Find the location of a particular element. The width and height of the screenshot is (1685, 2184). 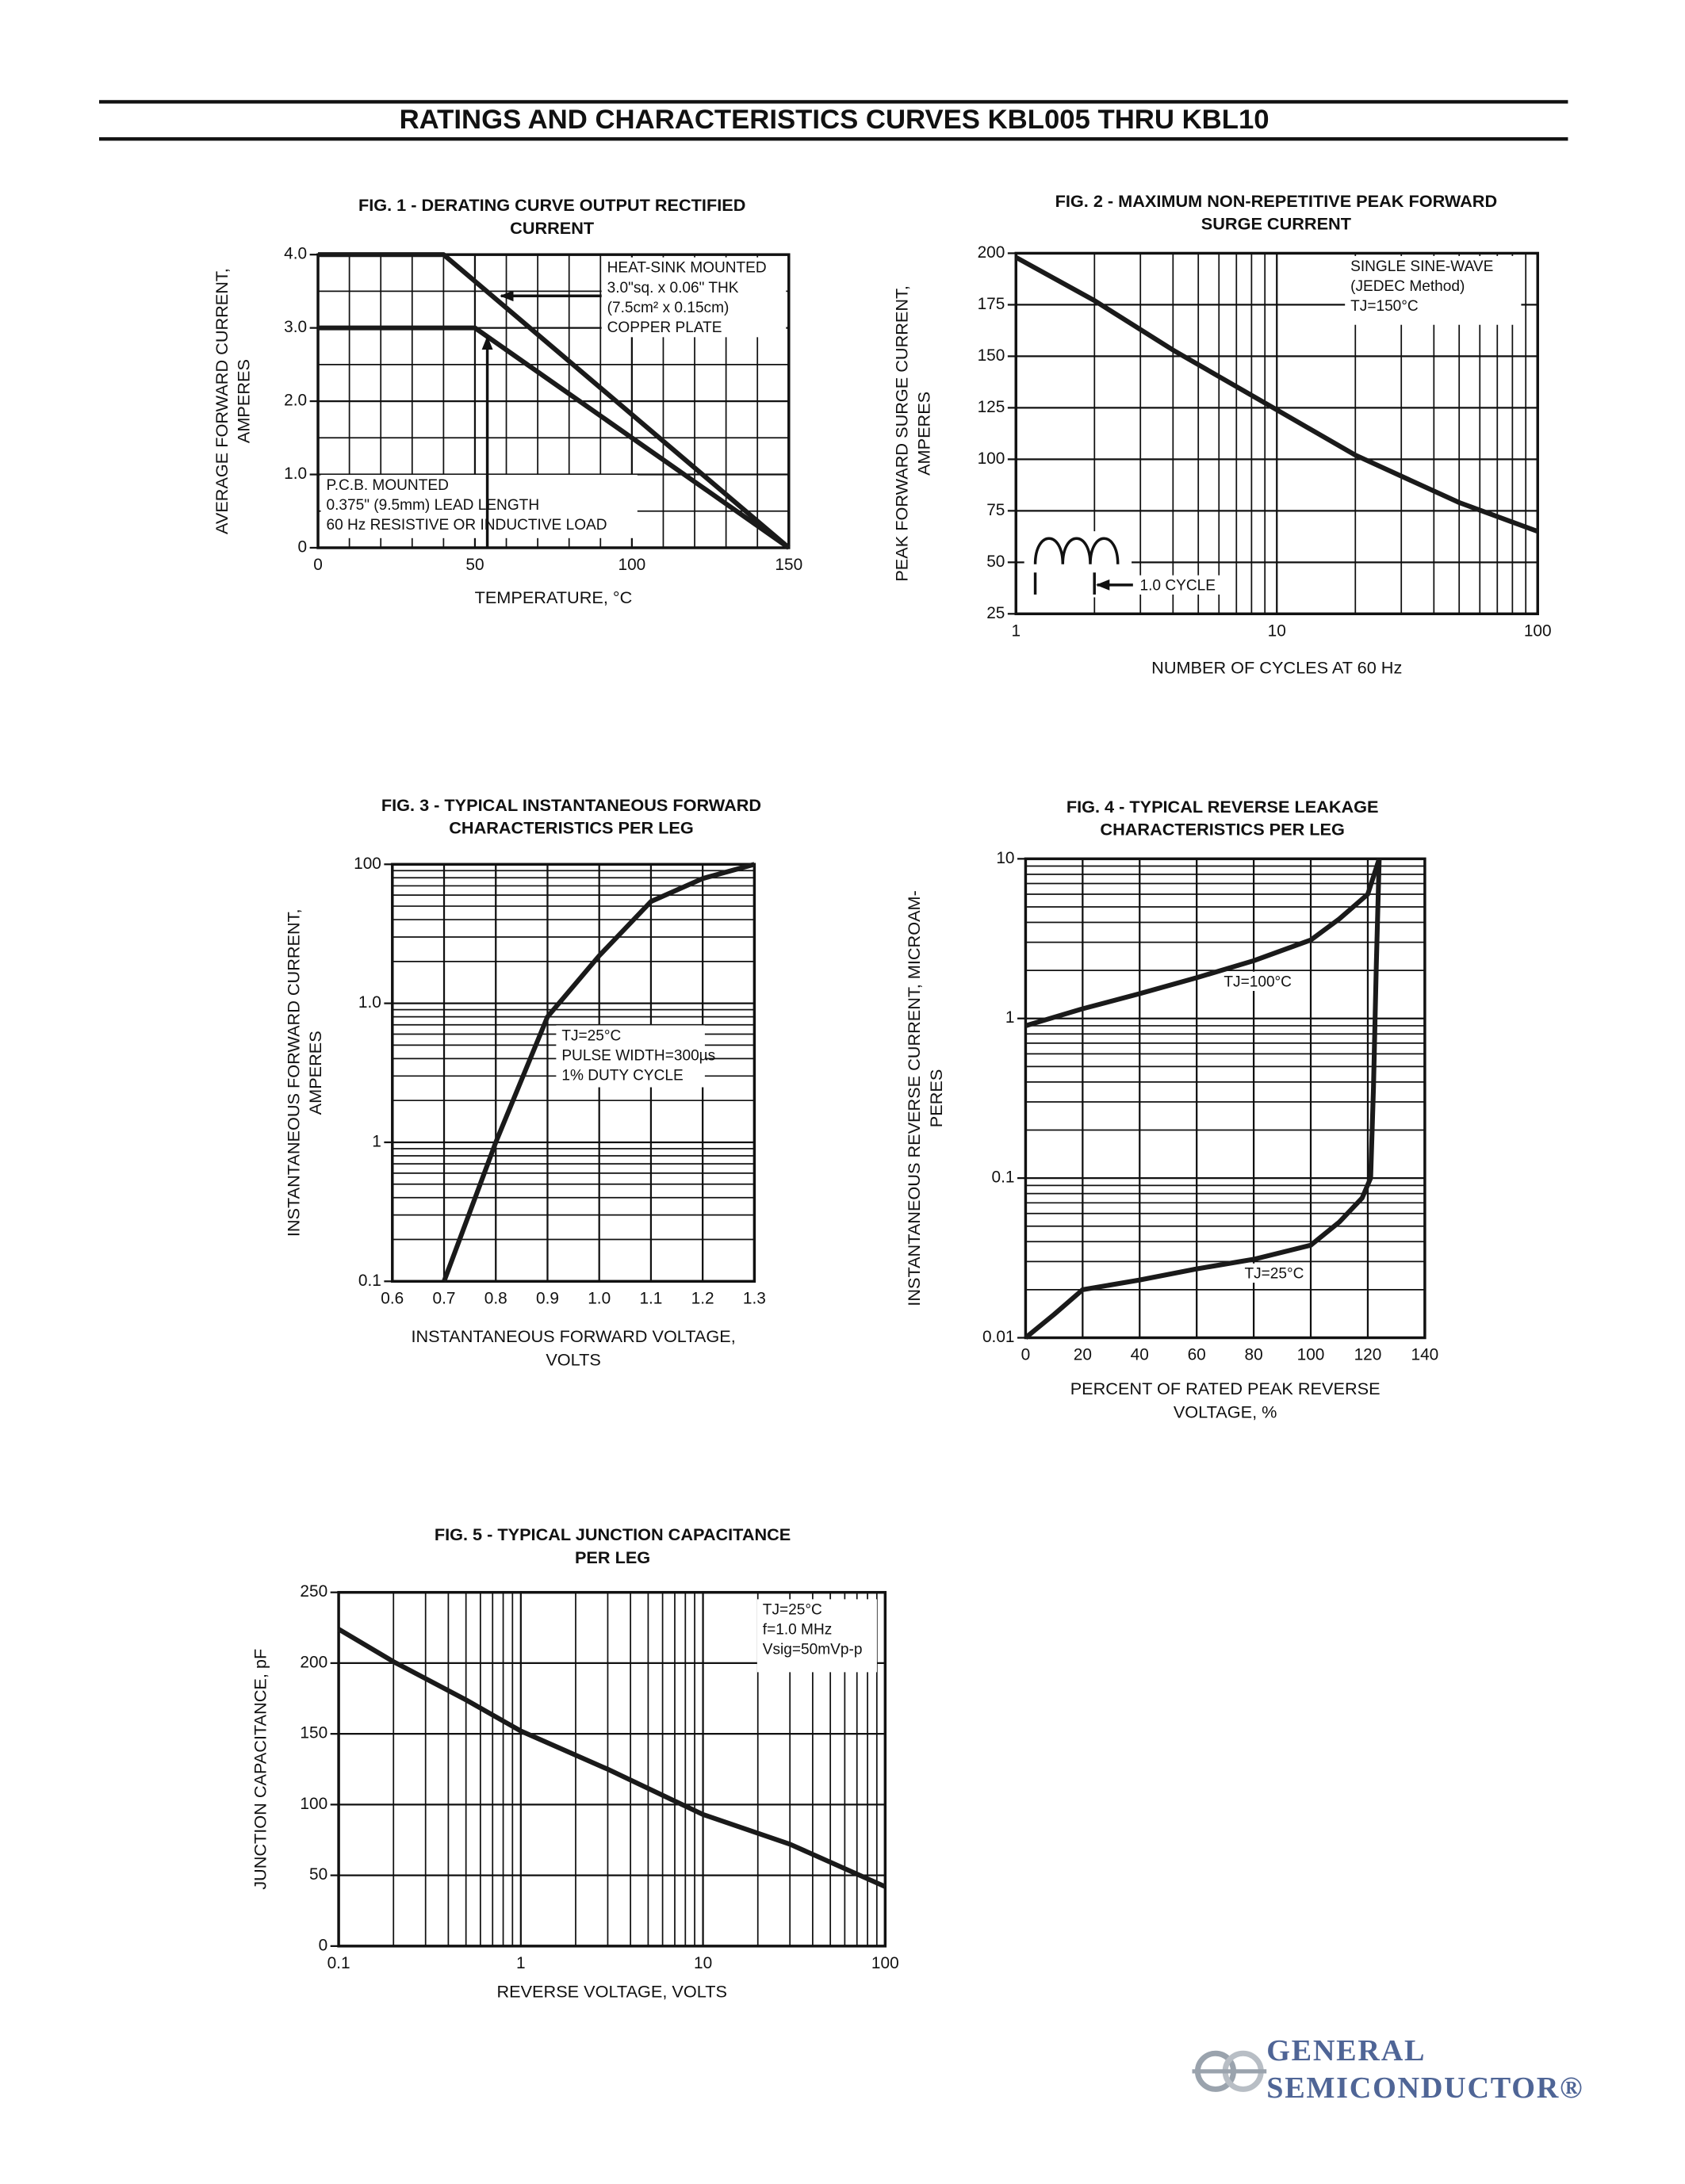

chart-title: FIG. 3 - TYPICAL INSTANTANEOUS FORWARD is located at coordinates (571, 805).